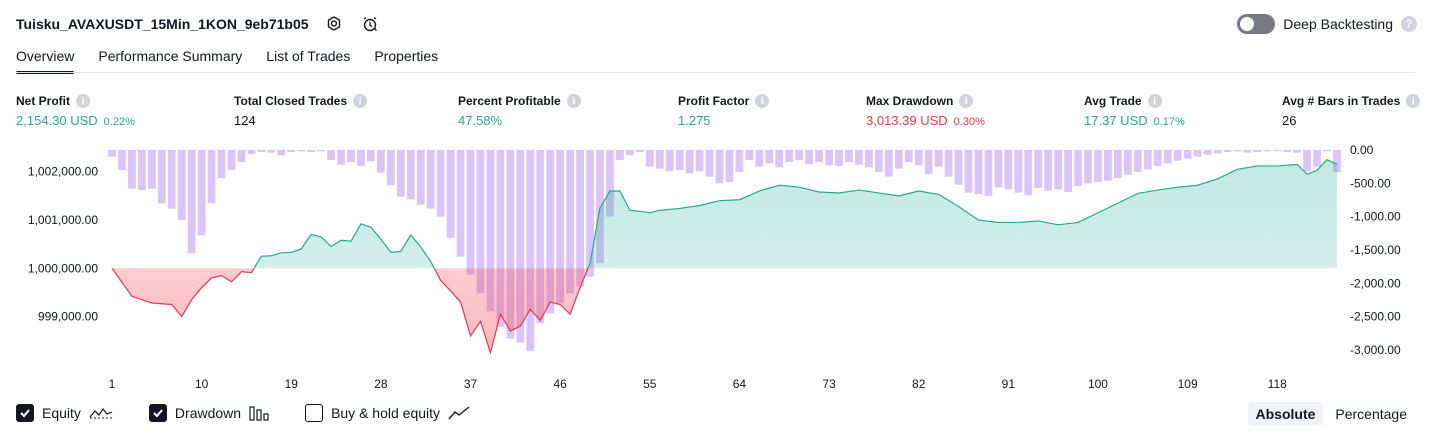 The height and width of the screenshot is (438, 1431). Describe the element at coordinates (1409, 24) in the screenshot. I see `help-icon: ?` at that location.